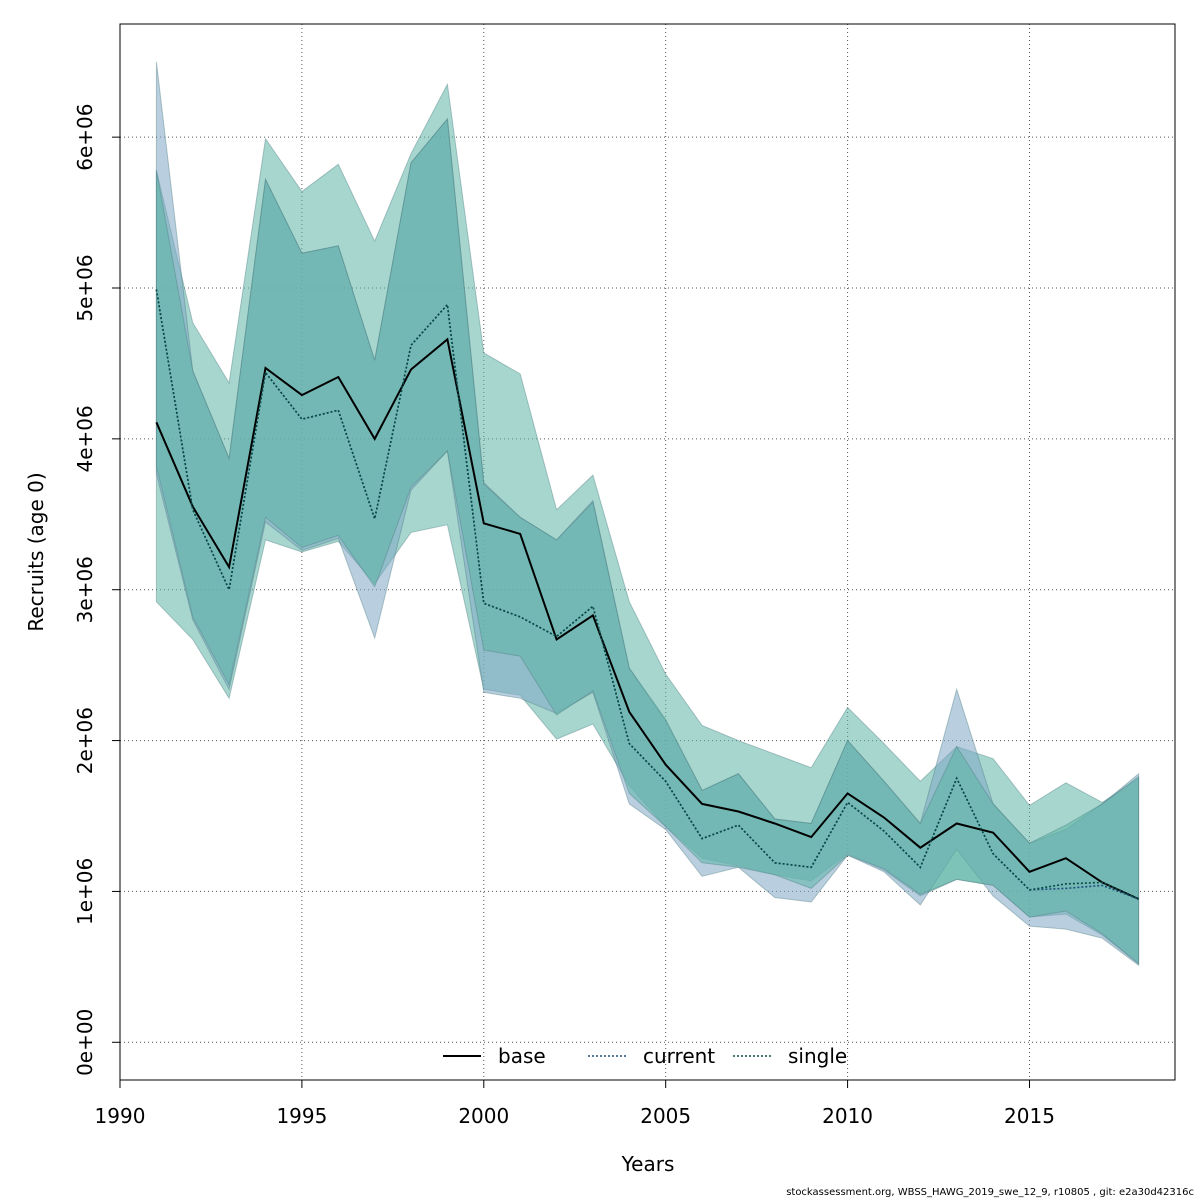 This screenshot has width=1200, height=1200. I want to click on y-tick-label: 4e+06, so click(85, 438).